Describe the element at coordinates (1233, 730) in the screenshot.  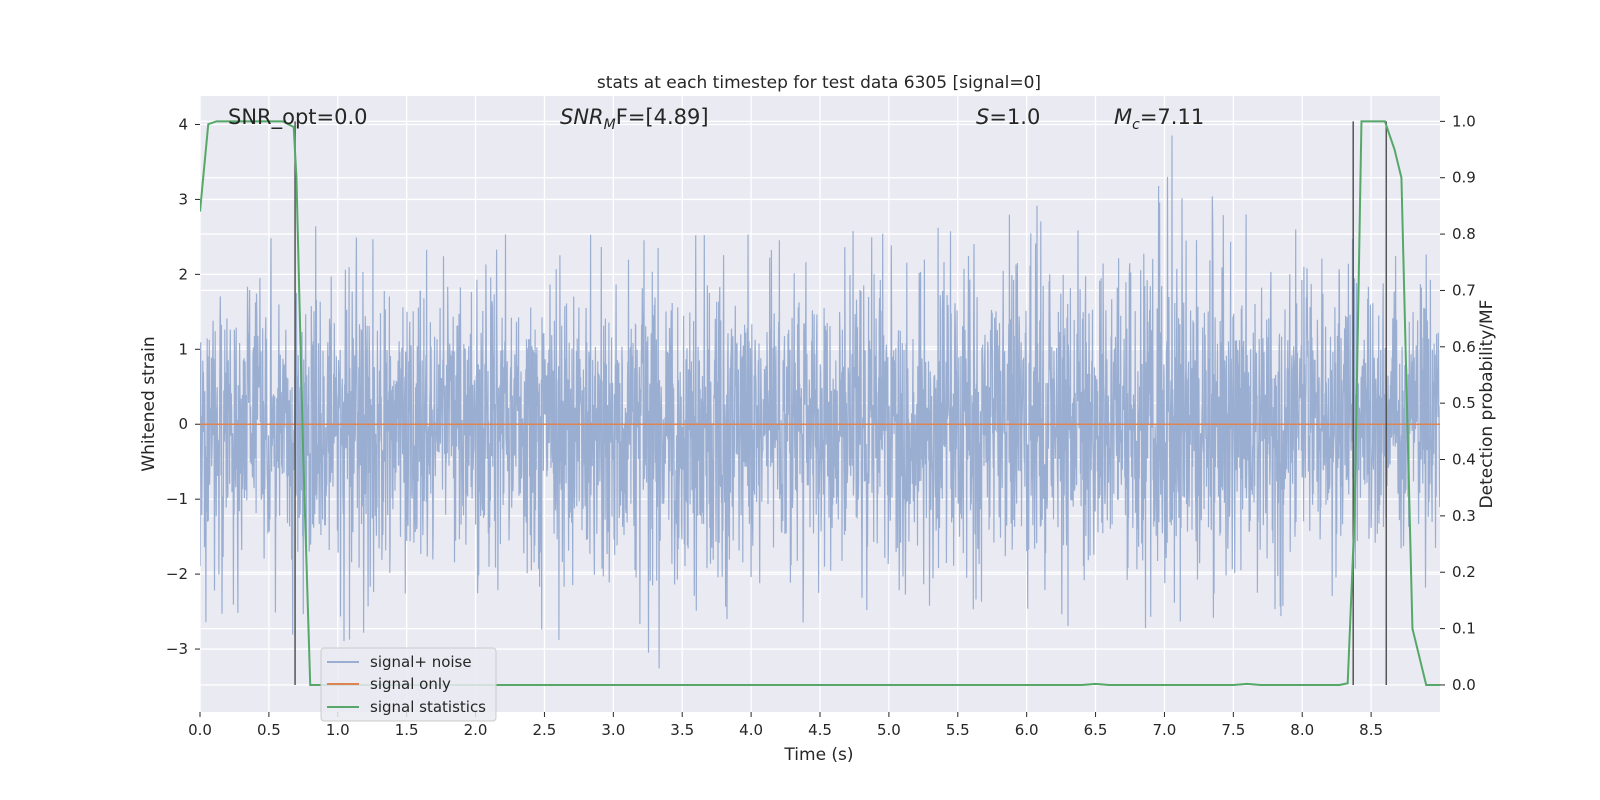
I see `x-tick-label-15: 7.5` at that location.